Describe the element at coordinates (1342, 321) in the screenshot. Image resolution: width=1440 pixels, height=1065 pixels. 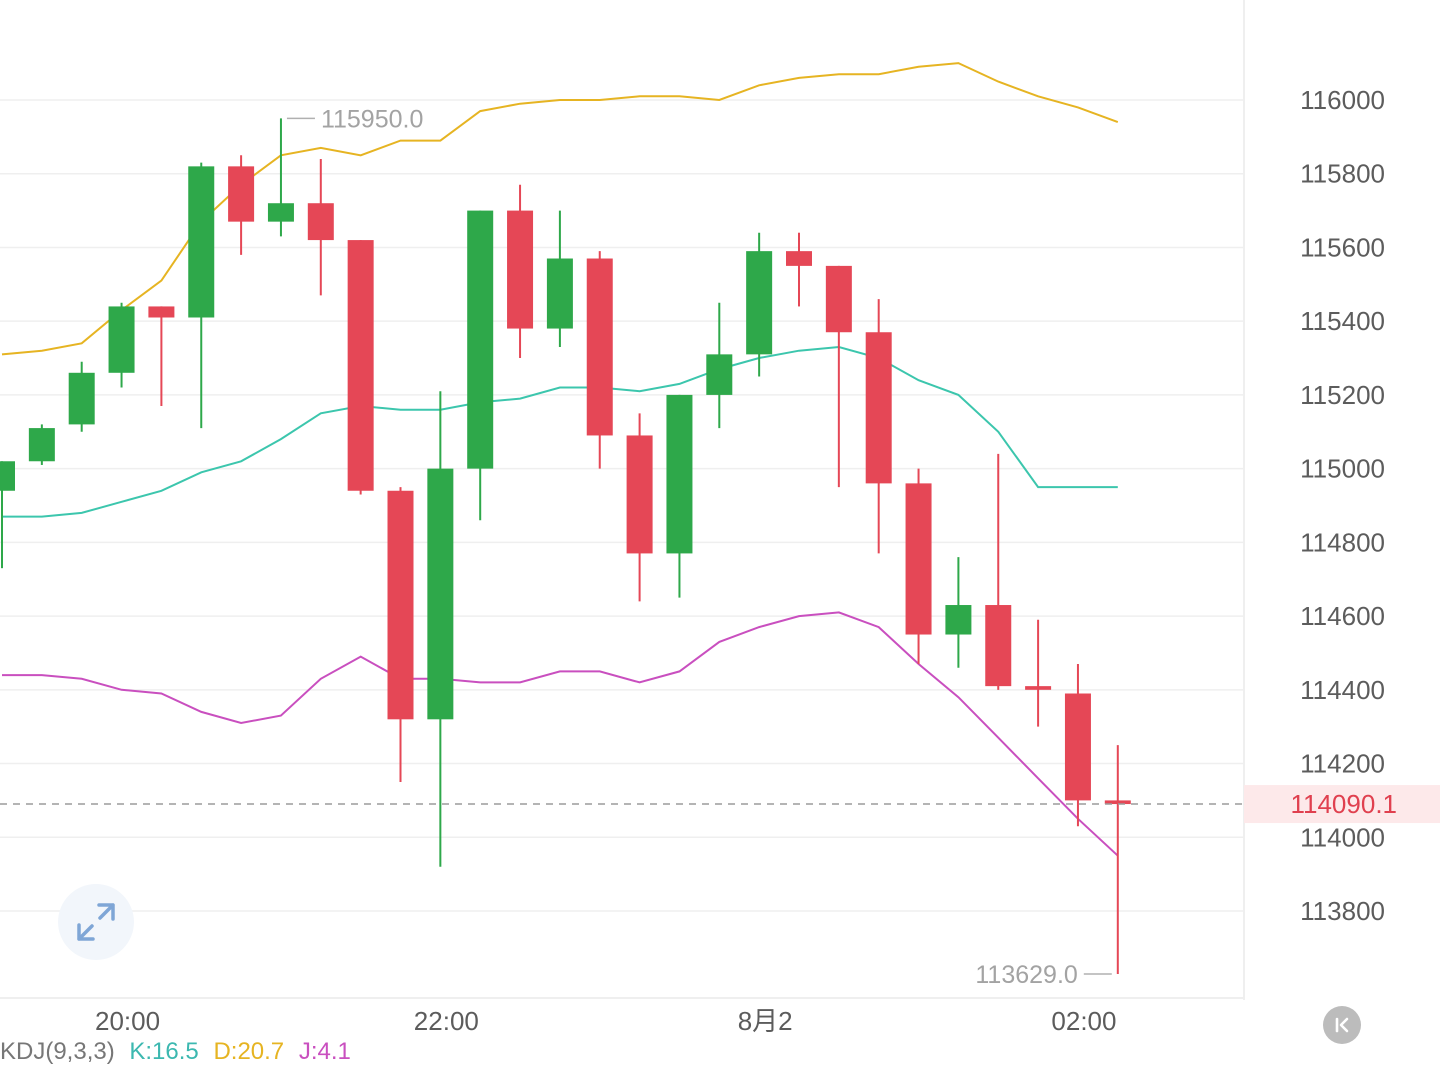
I see `price-tick-label: 115400` at that location.